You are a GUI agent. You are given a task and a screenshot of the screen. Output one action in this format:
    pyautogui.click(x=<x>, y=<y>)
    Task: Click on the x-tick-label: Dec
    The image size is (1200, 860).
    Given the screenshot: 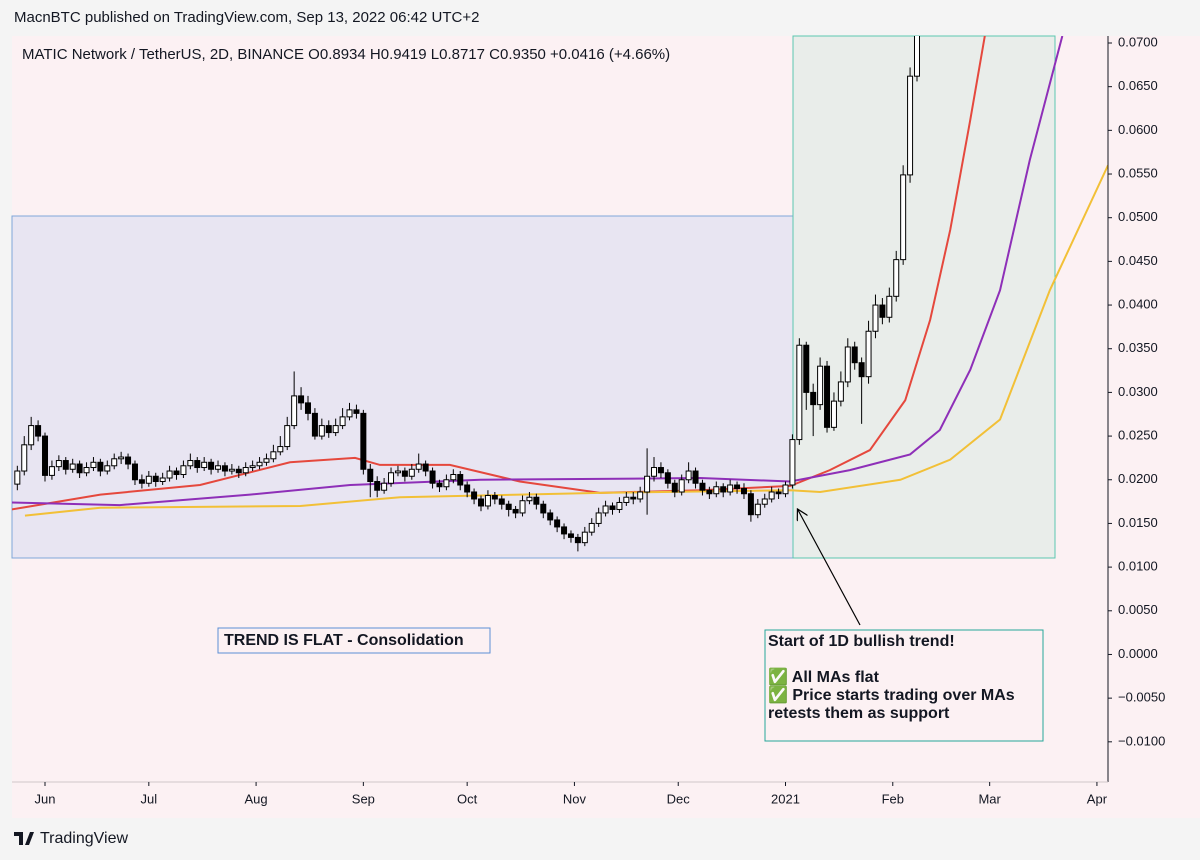 What is the action you would take?
    pyautogui.click(x=679, y=798)
    